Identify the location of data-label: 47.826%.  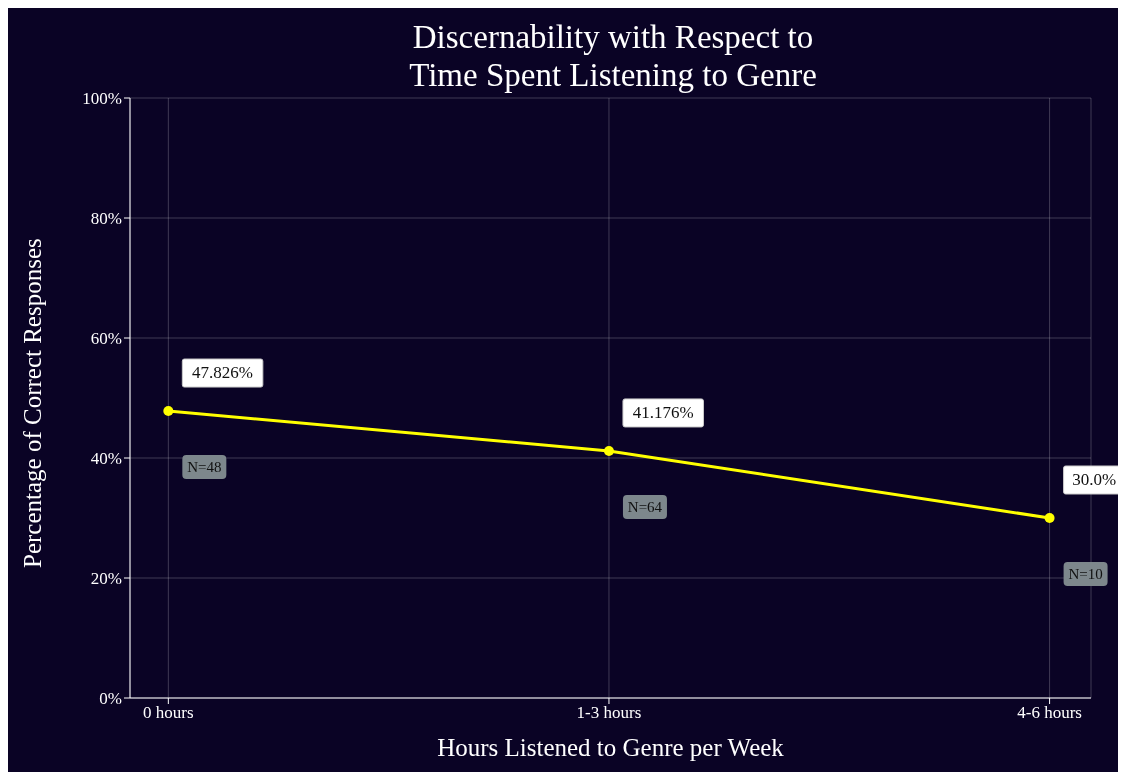
(223, 373).